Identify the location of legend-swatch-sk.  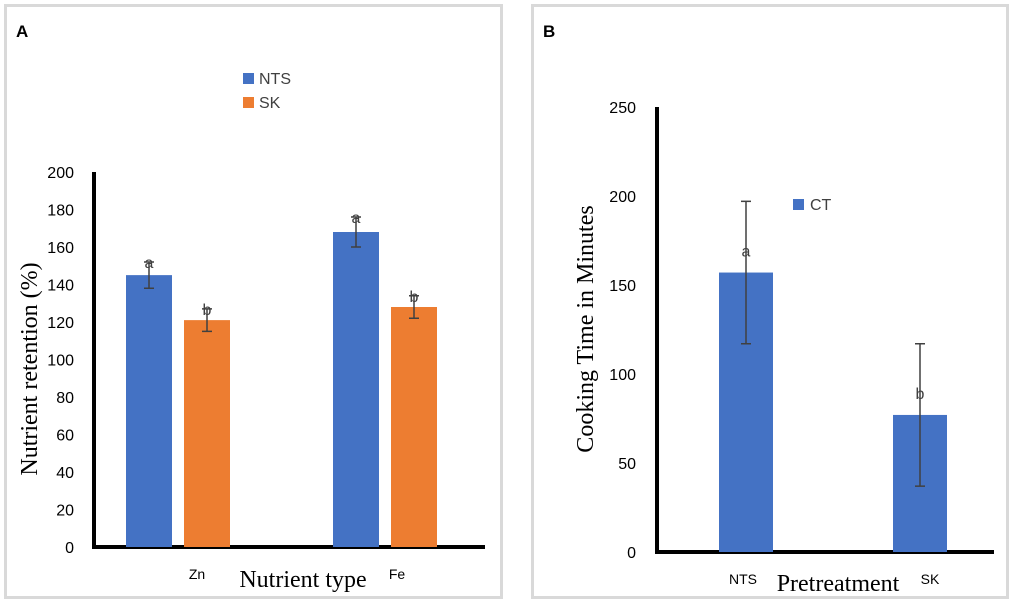
(248, 102).